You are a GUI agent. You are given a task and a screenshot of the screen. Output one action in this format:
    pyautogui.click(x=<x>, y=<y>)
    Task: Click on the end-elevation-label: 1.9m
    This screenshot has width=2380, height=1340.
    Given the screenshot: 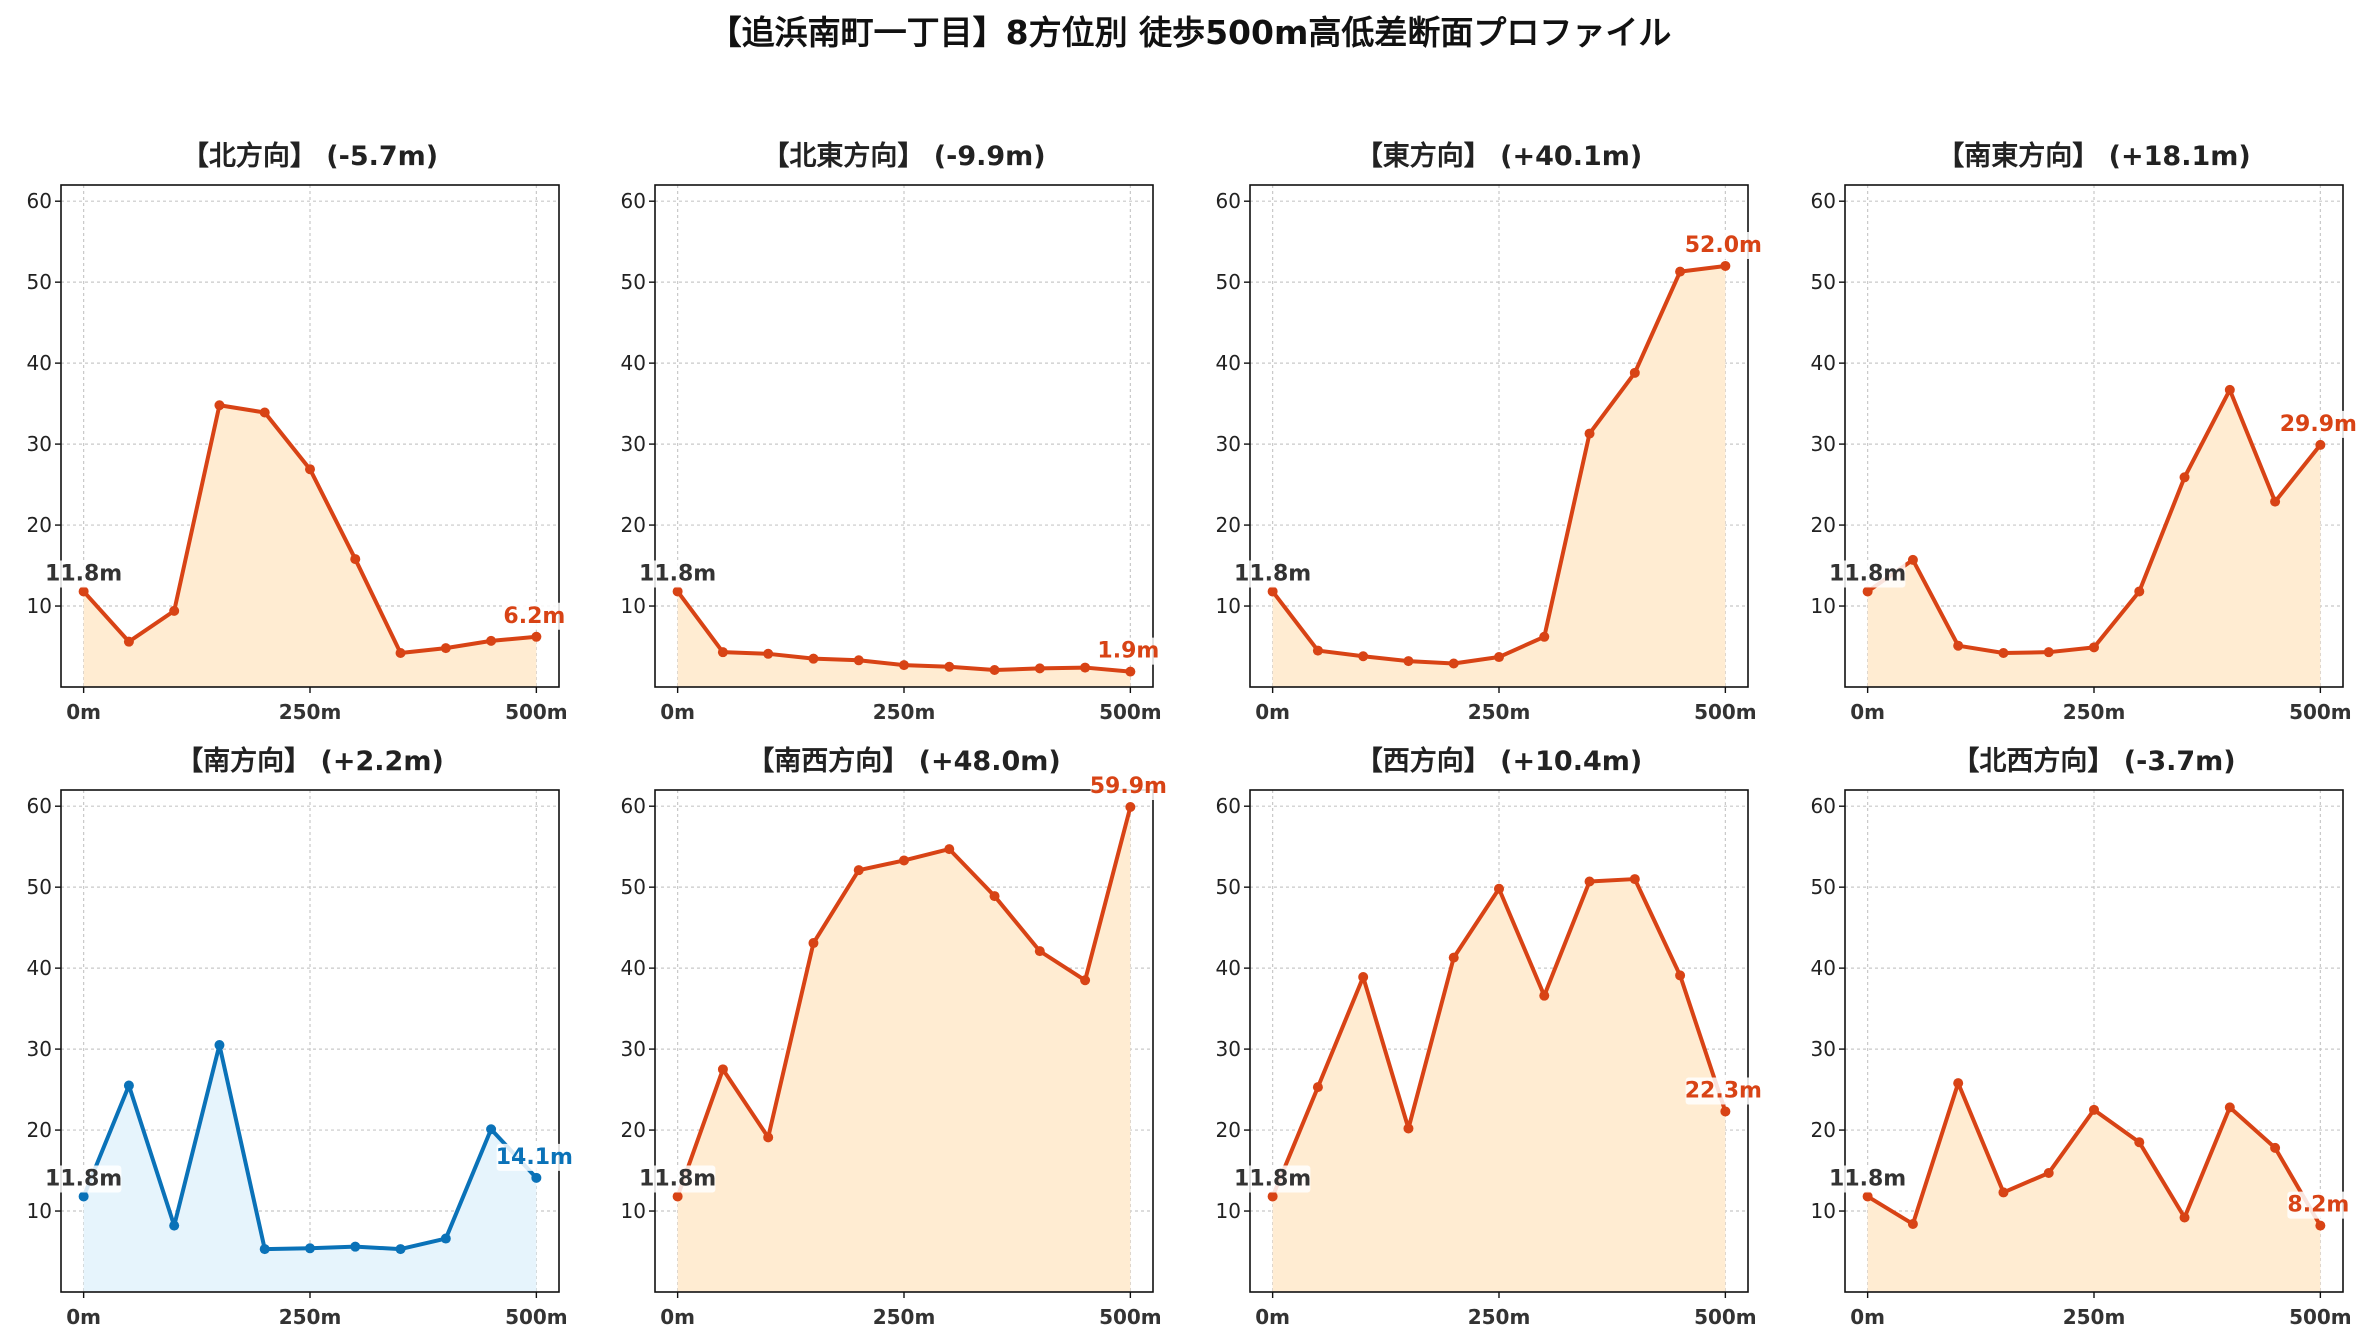 What is the action you would take?
    pyautogui.click(x=1128, y=651)
    